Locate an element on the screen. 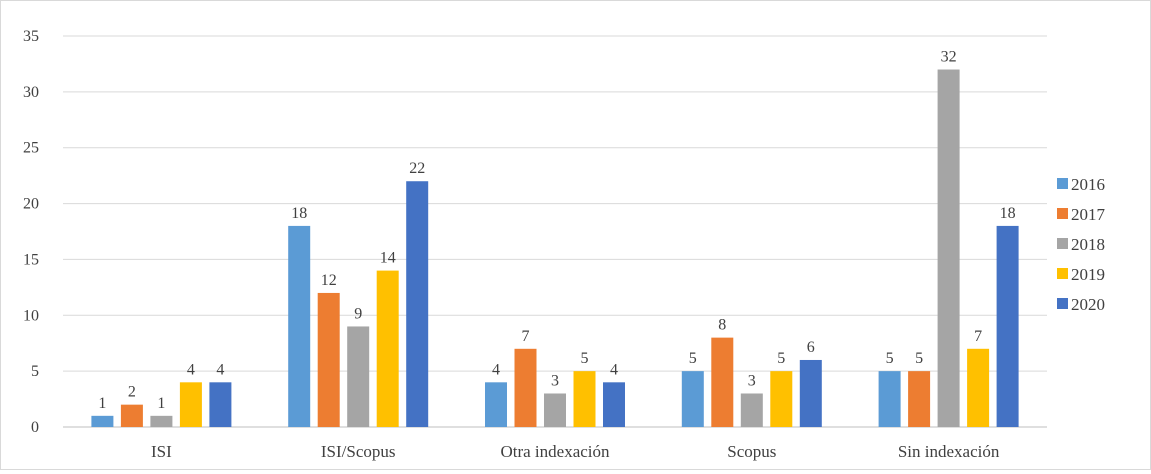 This screenshot has width=1151, height=474. y-tick-label: 0 is located at coordinates (35, 427).